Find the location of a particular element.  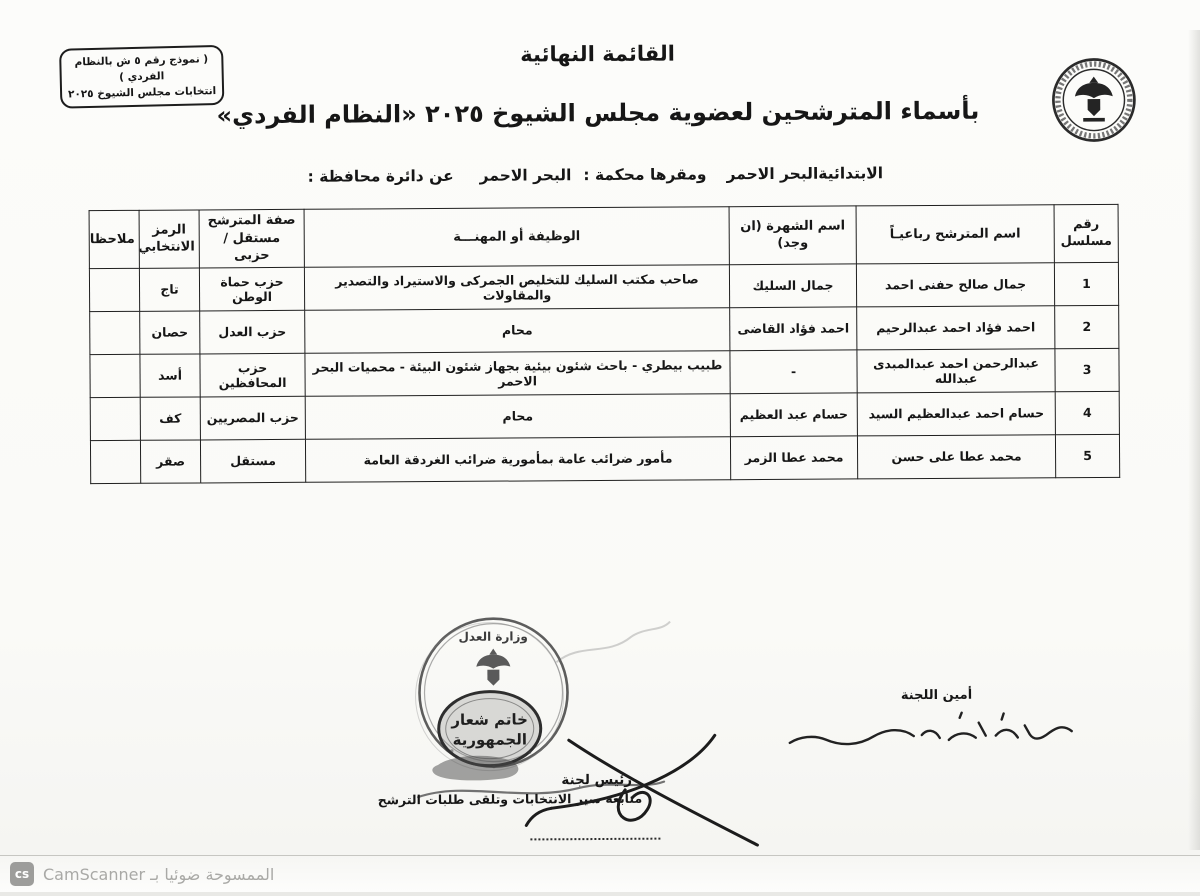

cell-known: محمد عطا الزمر is located at coordinates (794, 457).